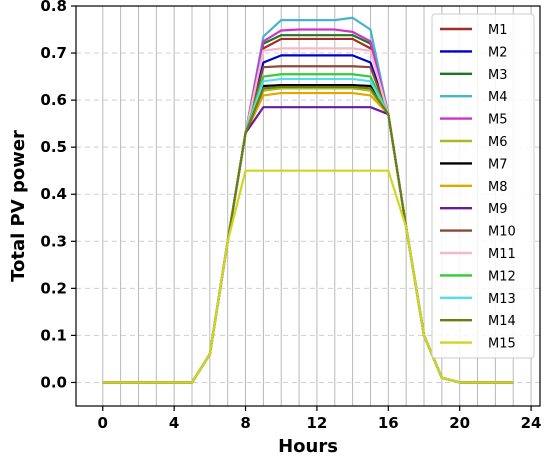 Image resolution: width=550 pixels, height=460 pixels. I want to click on y-tick-label: 0.5, so click(53, 147).